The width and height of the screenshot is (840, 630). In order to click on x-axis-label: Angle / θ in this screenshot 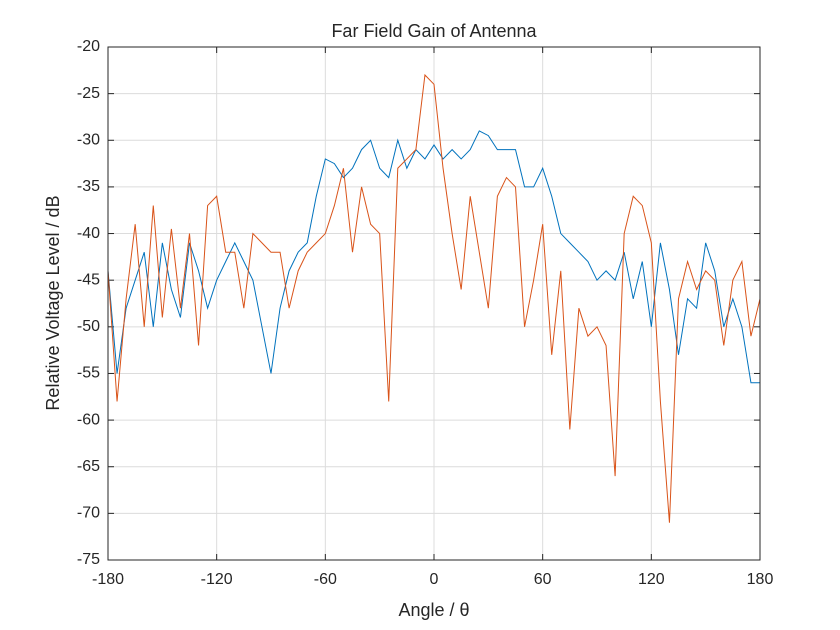, I will do `click(433, 610)`.